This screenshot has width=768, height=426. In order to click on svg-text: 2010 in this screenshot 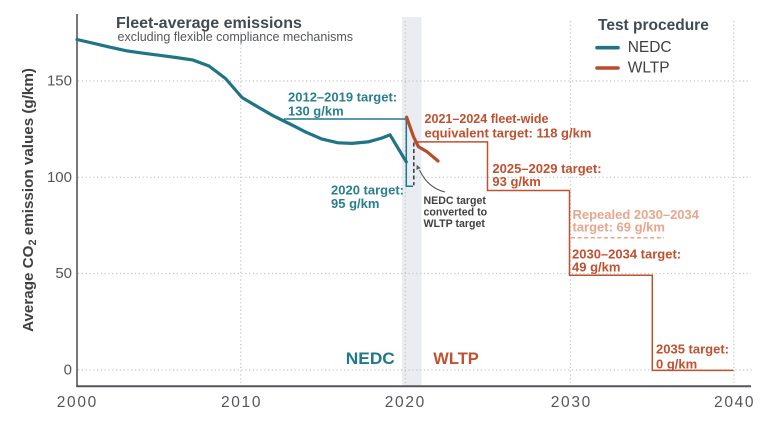, I will do `click(241, 402)`.